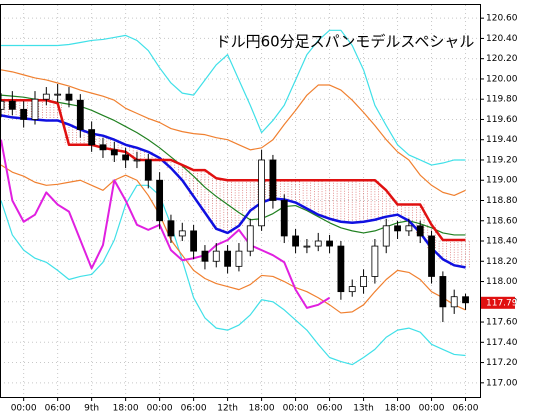 This screenshot has height=417, width=551. What do you see at coordinates (502, 383) in the screenshot?
I see `y-tick-label: 117.00` at bounding box center [502, 383].